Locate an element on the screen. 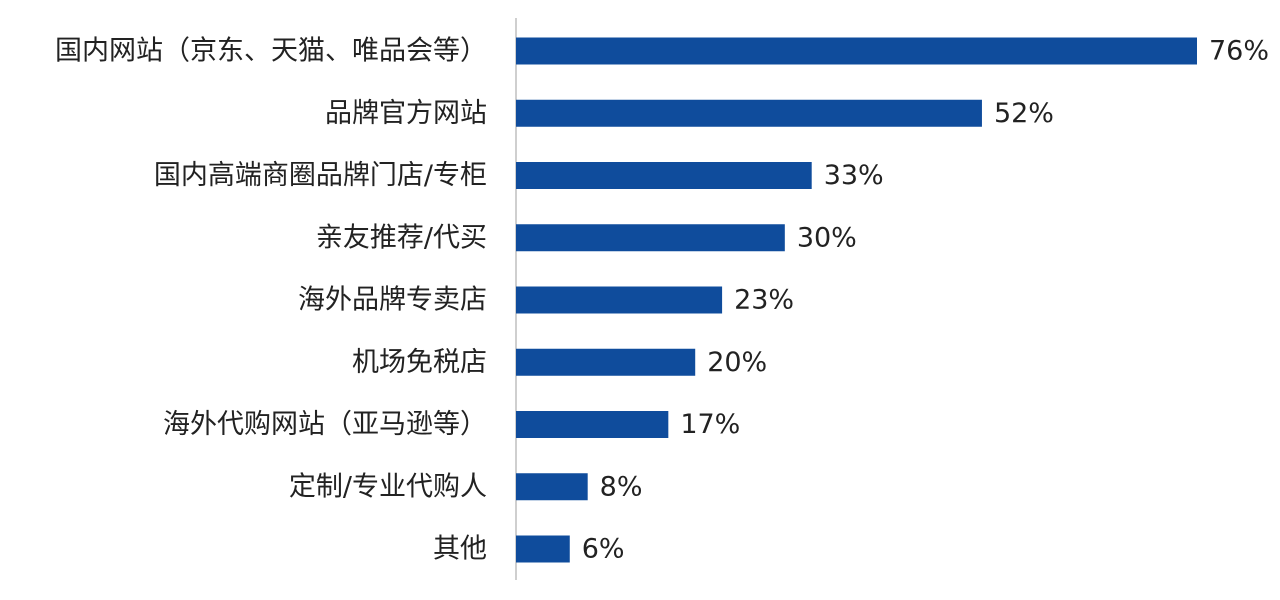  value-label-7: 17% is located at coordinates (710, 424).